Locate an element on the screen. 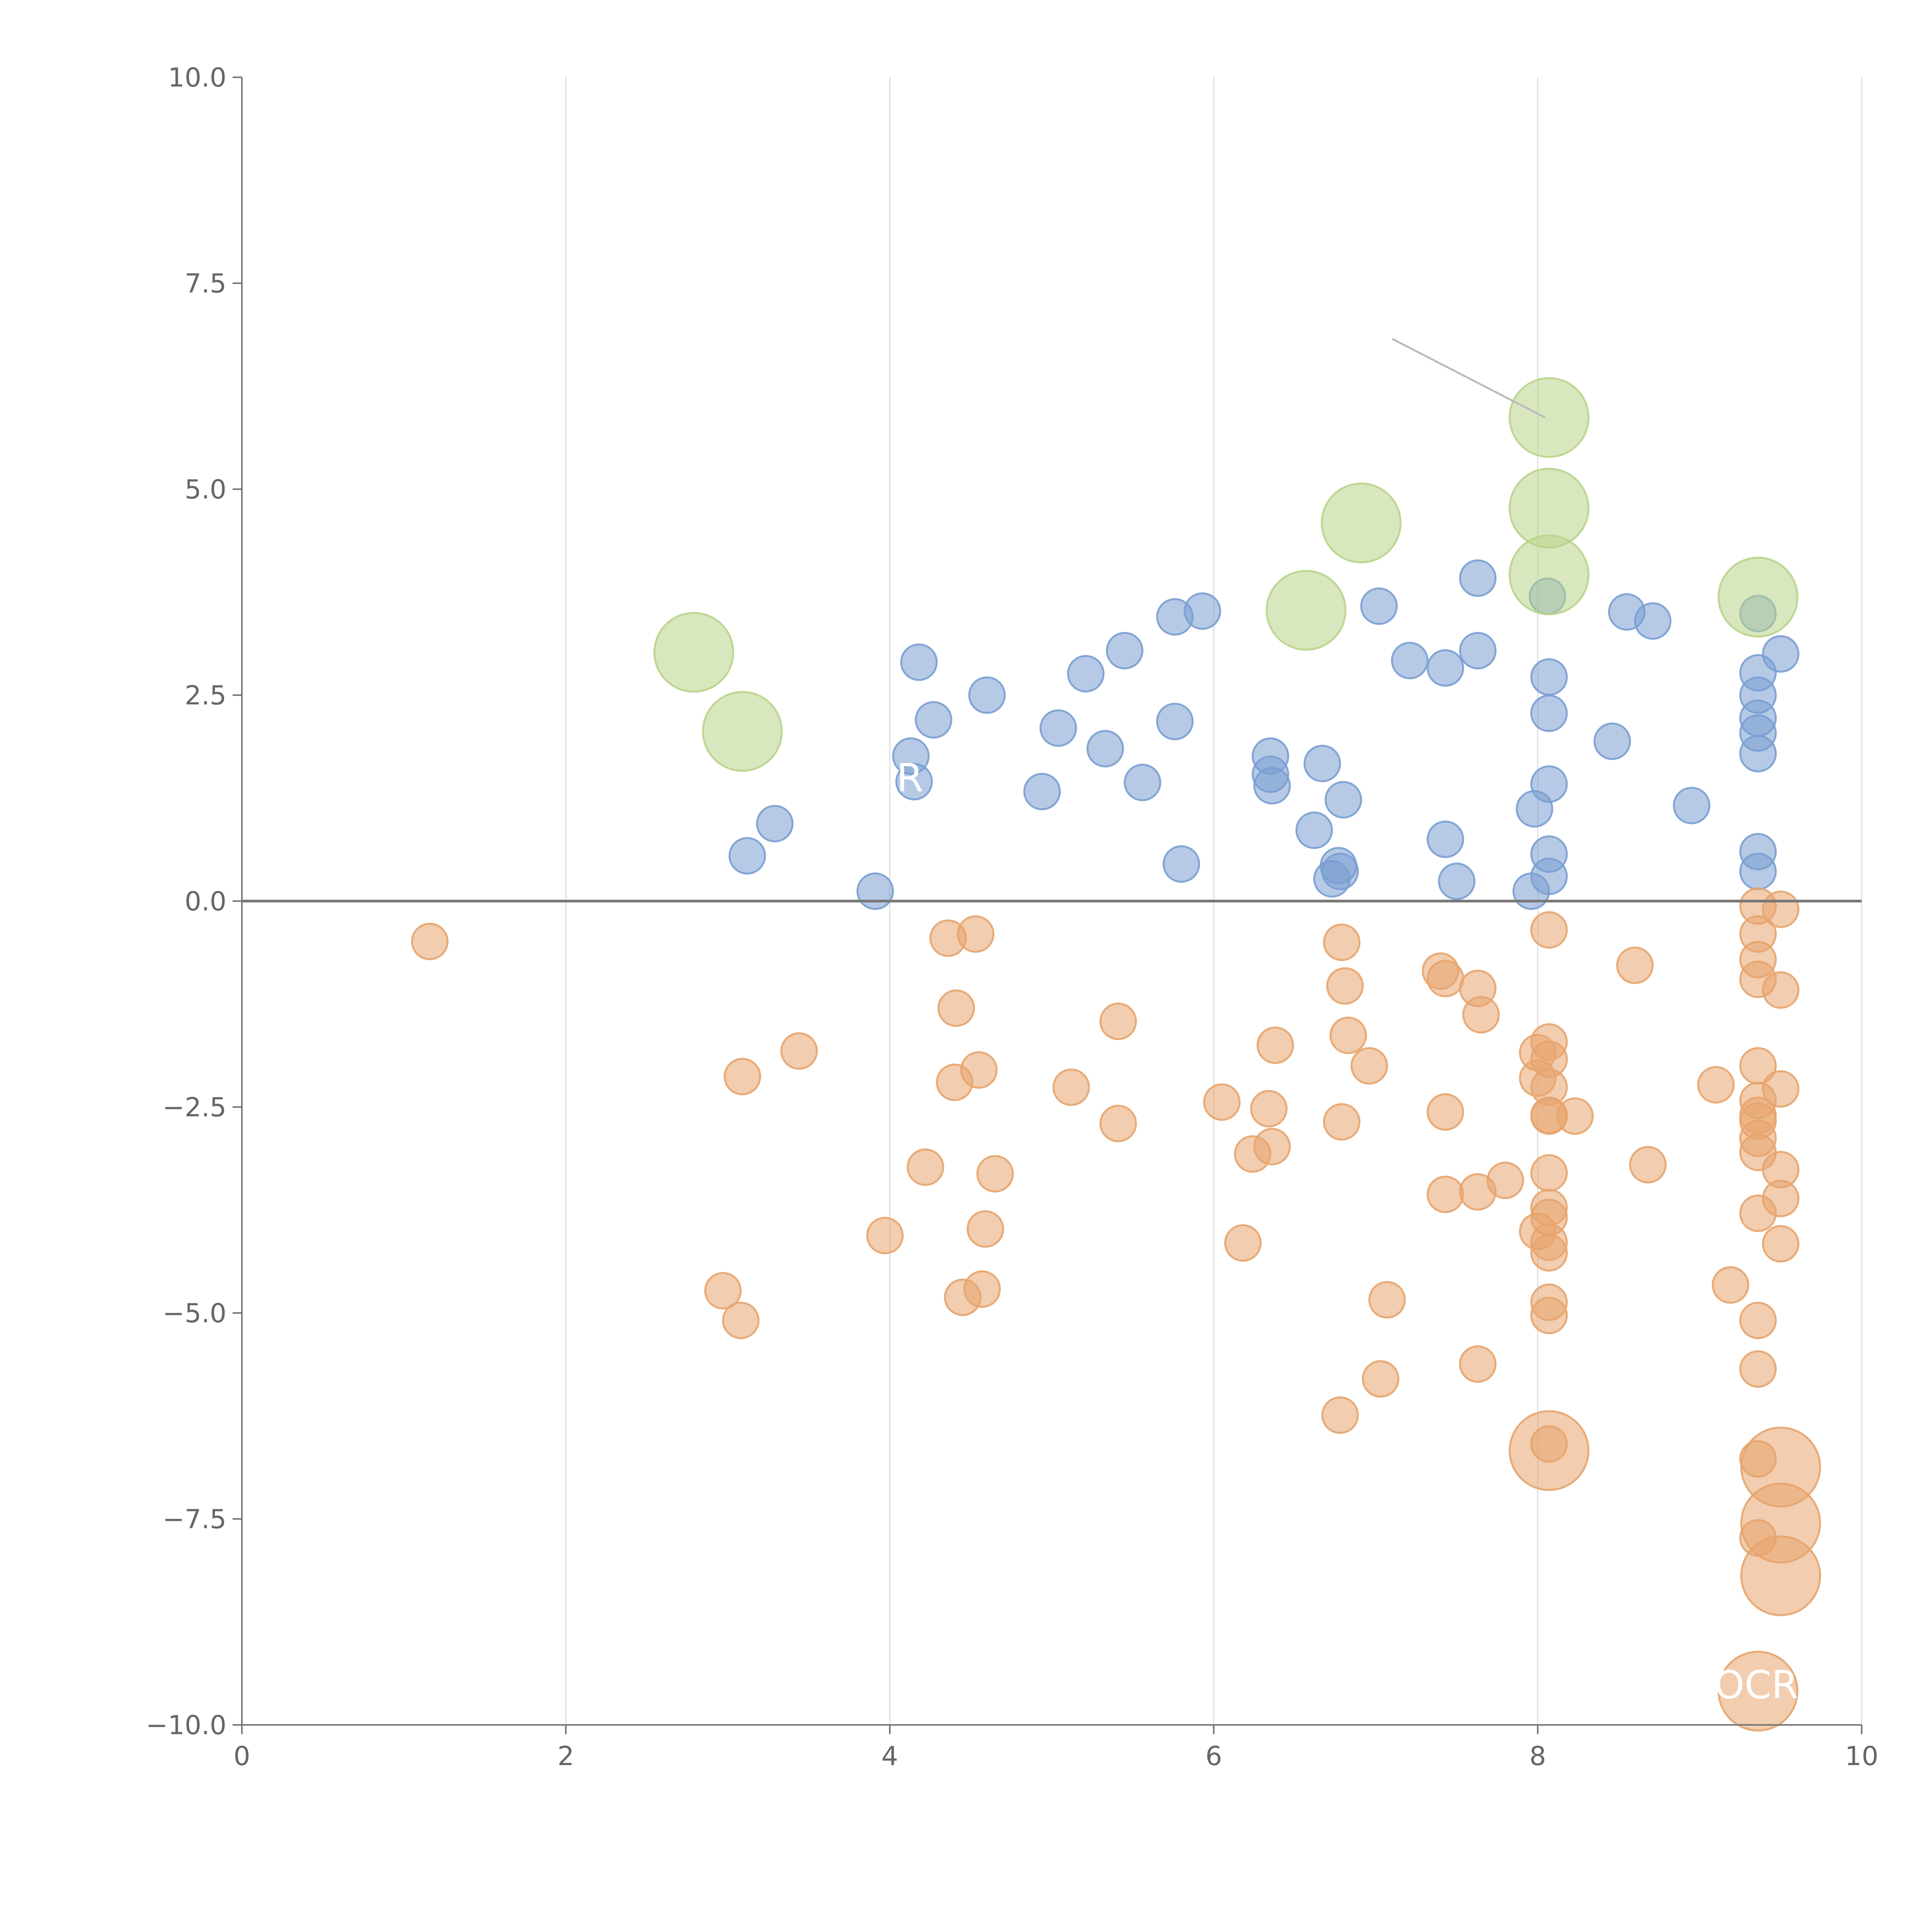 Image resolution: width=1932 pixels, height=1932 pixels. y-tick-label: 7.5 is located at coordinates (205, 284).